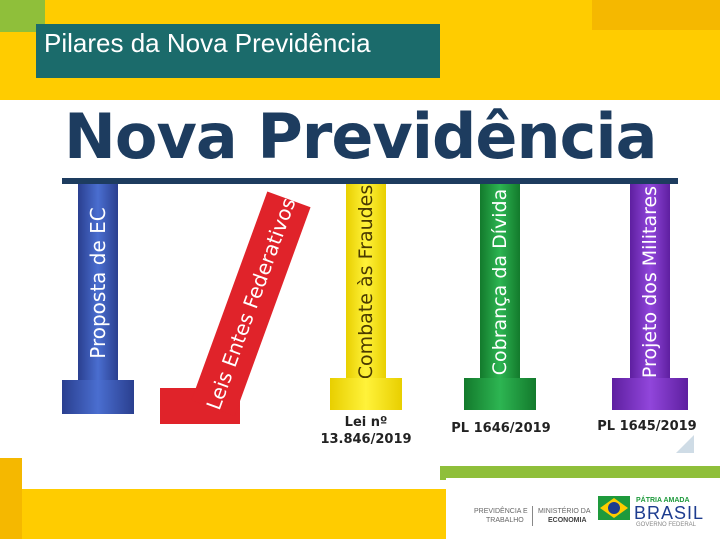 Image resolution: width=720 pixels, height=539 pixels. Describe the element at coordinates (647, 426) in the screenshot. I see `pillar-caption: PL 1645/2019` at that location.